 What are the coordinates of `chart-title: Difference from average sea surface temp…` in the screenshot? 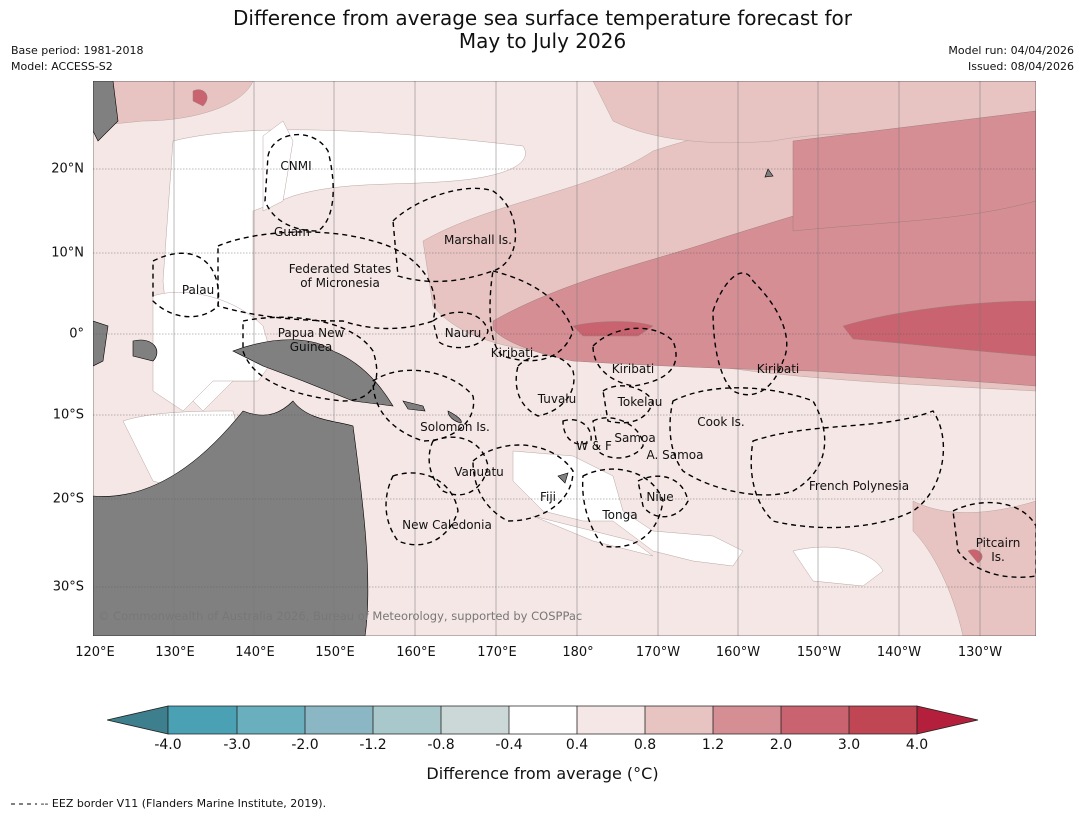 It's located at (542, 30).